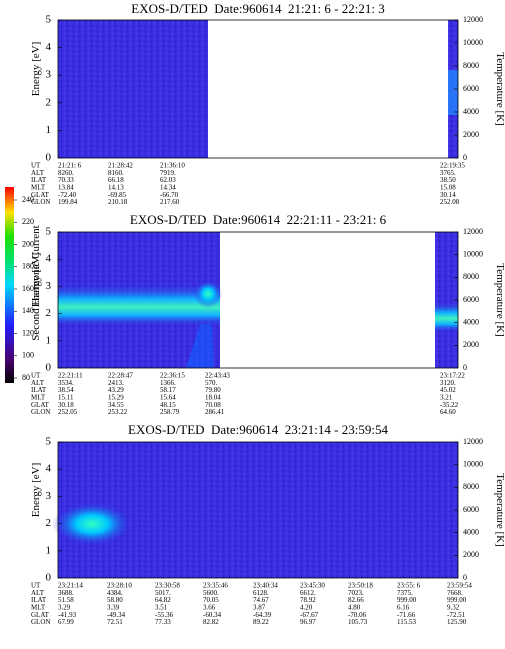  What do you see at coordinates (448, 383) in the screenshot?
I see `ephemeris-value: 3120.` at bounding box center [448, 383].